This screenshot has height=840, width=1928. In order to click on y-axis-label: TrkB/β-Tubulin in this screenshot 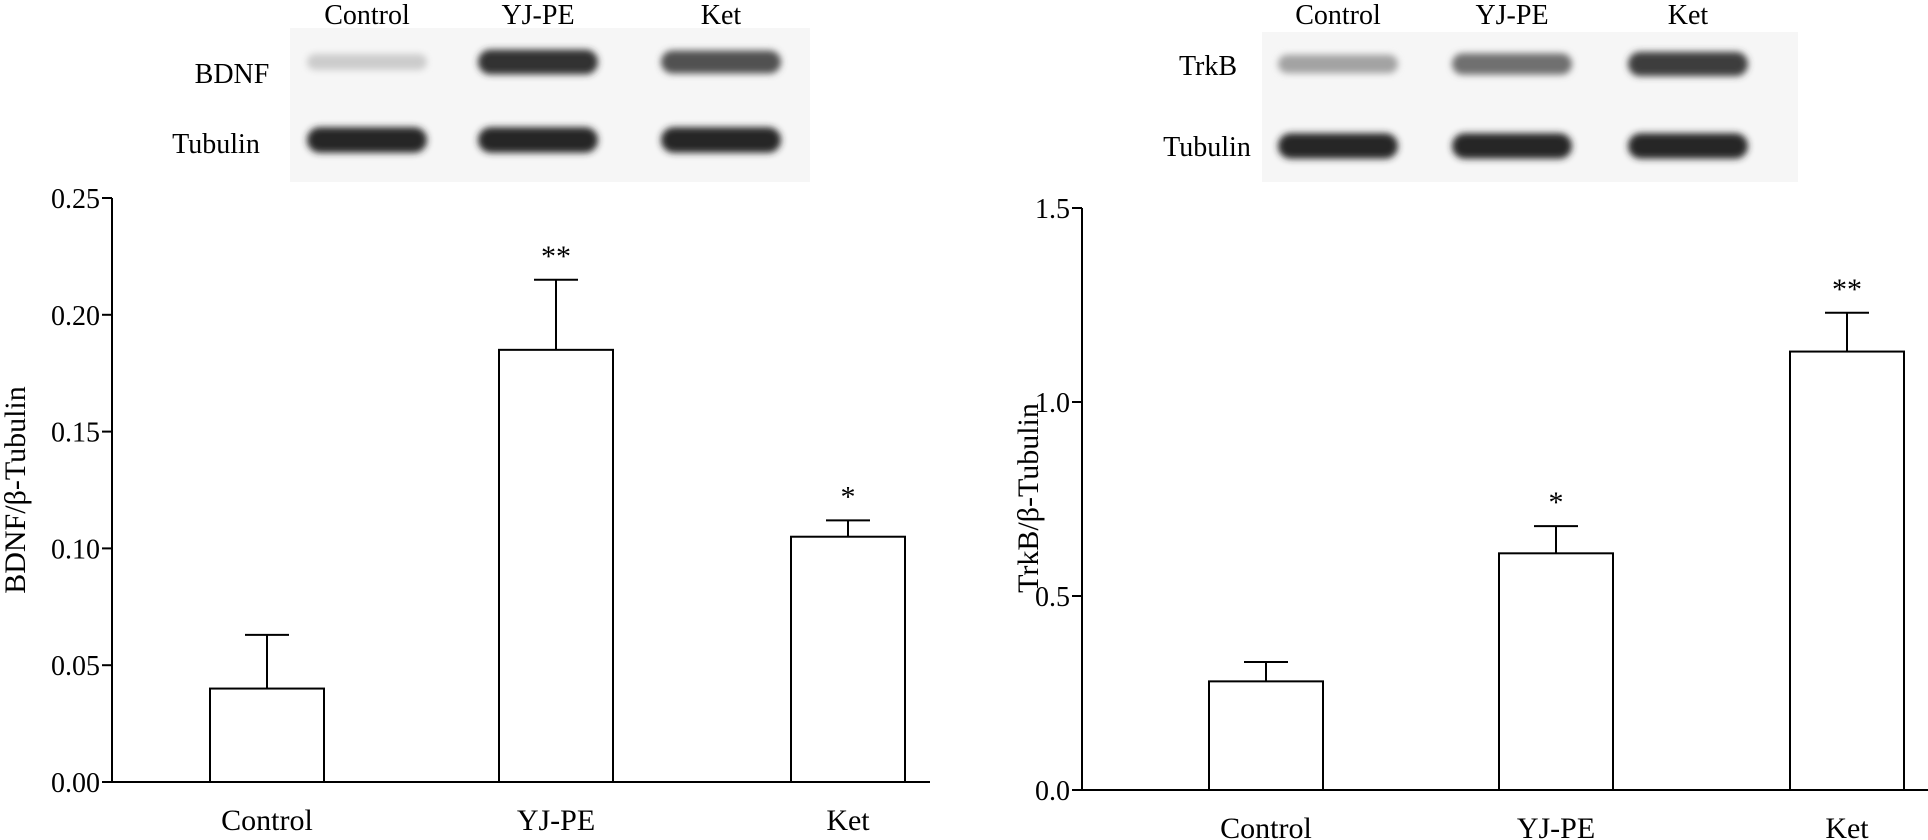, I will do `click(1028, 498)`.